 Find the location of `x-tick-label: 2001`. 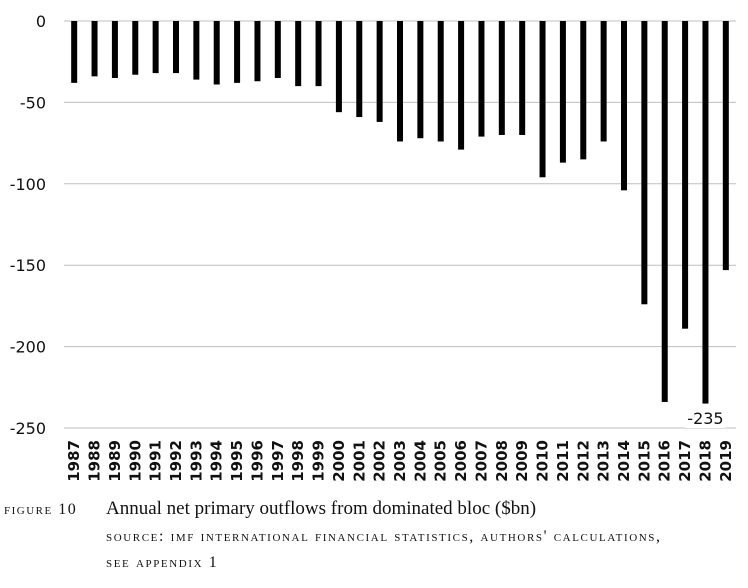

x-tick-label: 2001 is located at coordinates (359, 461).